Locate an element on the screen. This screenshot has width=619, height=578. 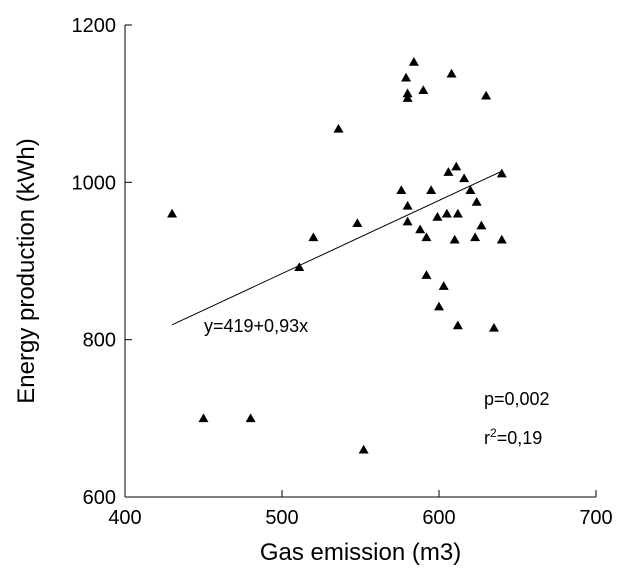
y-tick-label: 800 is located at coordinates (99, 341).